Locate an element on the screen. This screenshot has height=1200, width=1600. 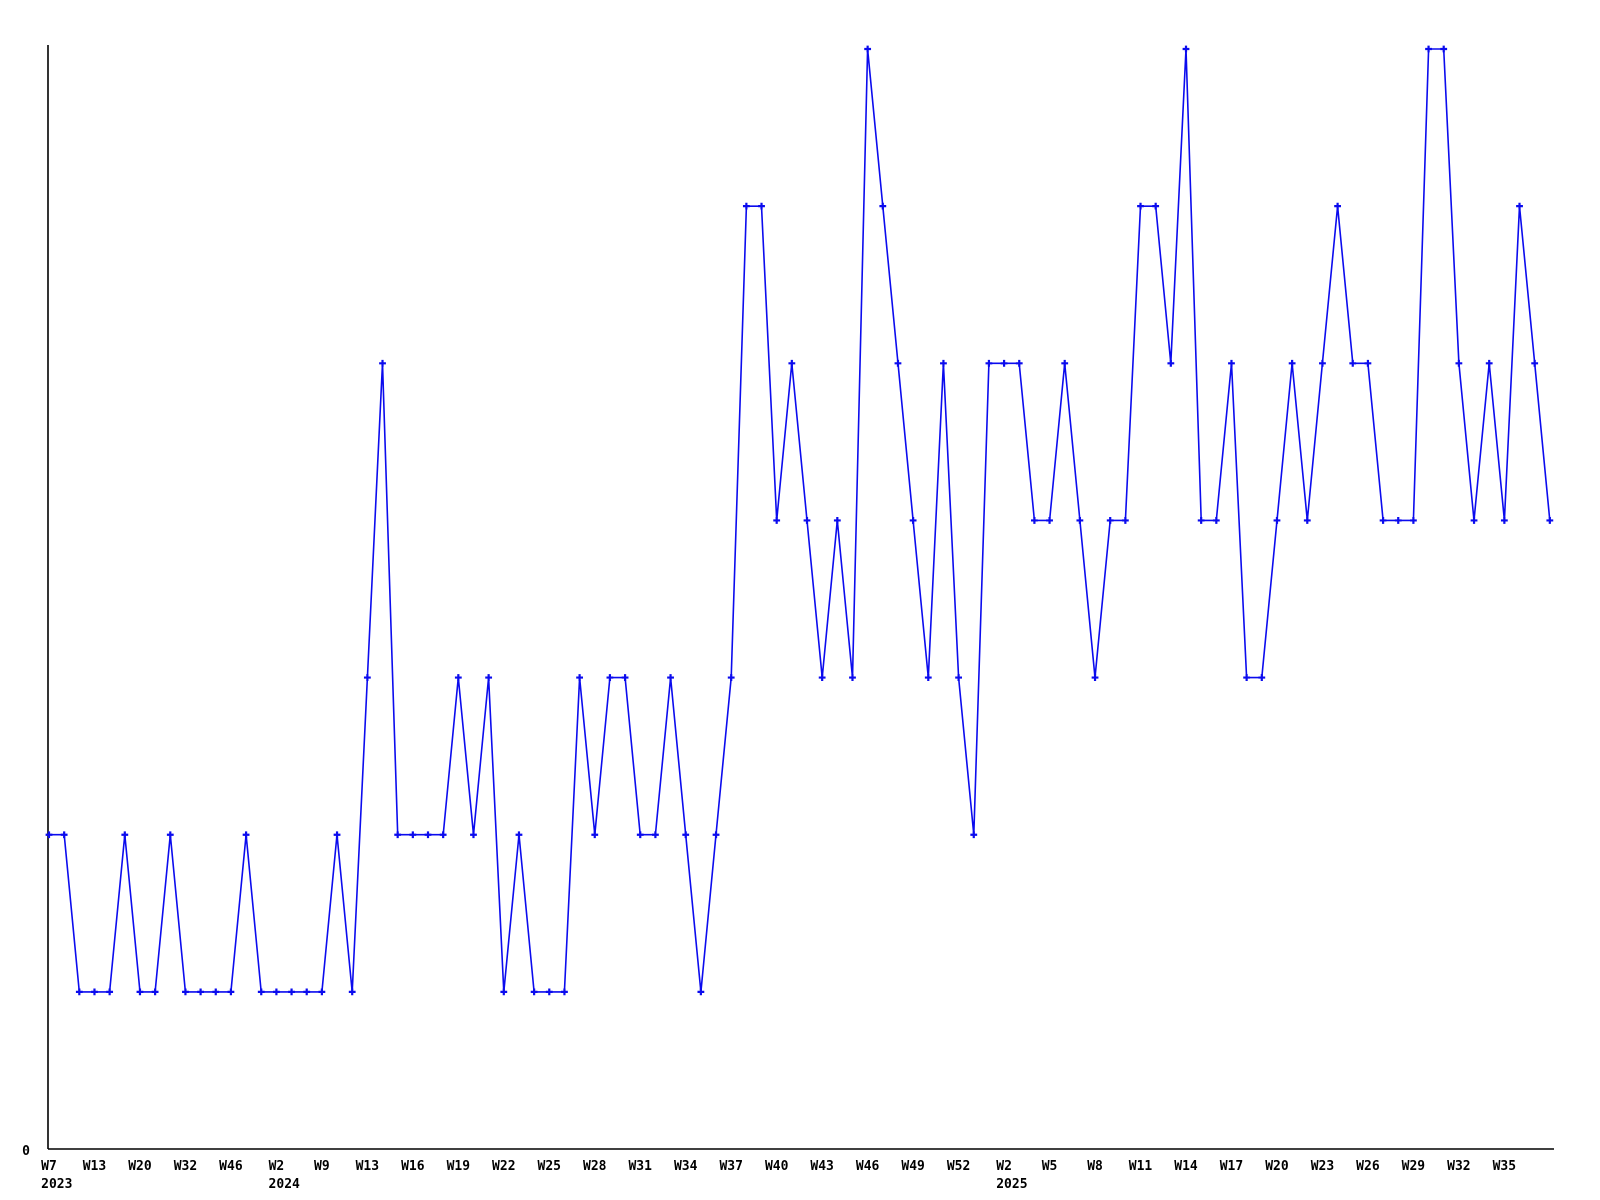
x-tick-week-label: W16 is located at coordinates (413, 1166).